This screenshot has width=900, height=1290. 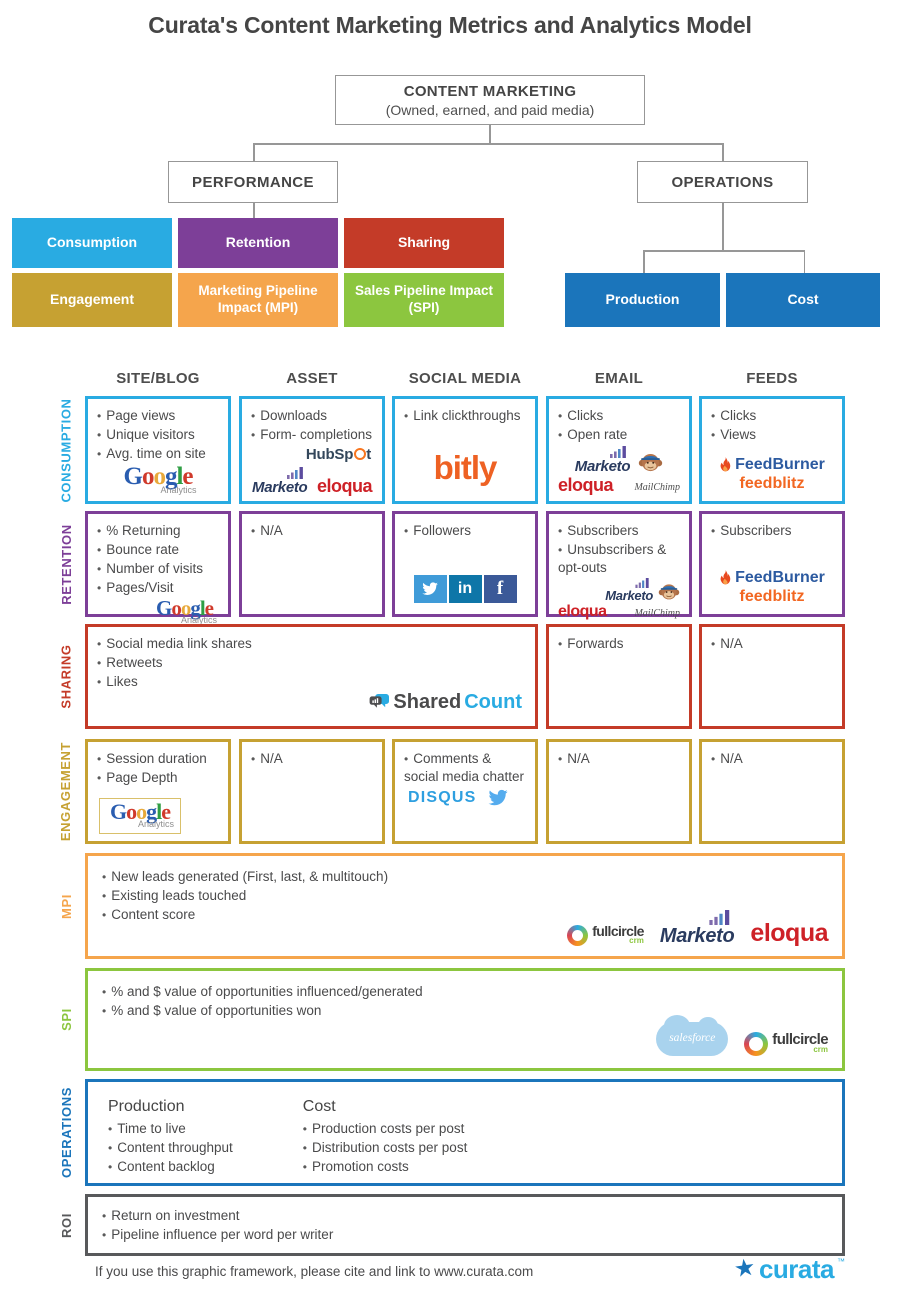 I want to click on retention-chip: Retention, so click(x=258, y=243).